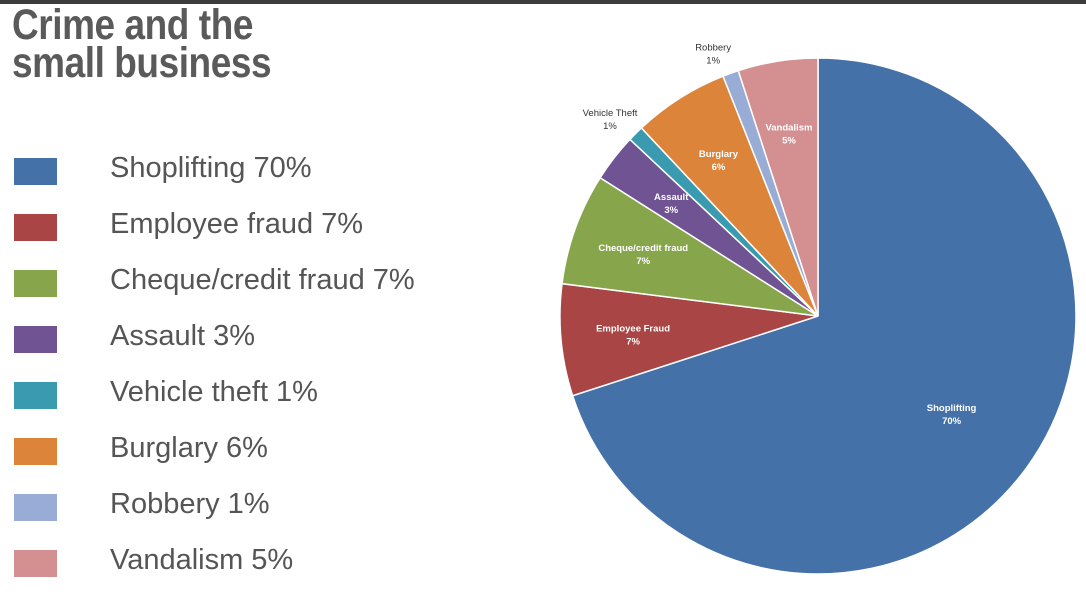  I want to click on slice-name: Burglary, so click(719, 154).